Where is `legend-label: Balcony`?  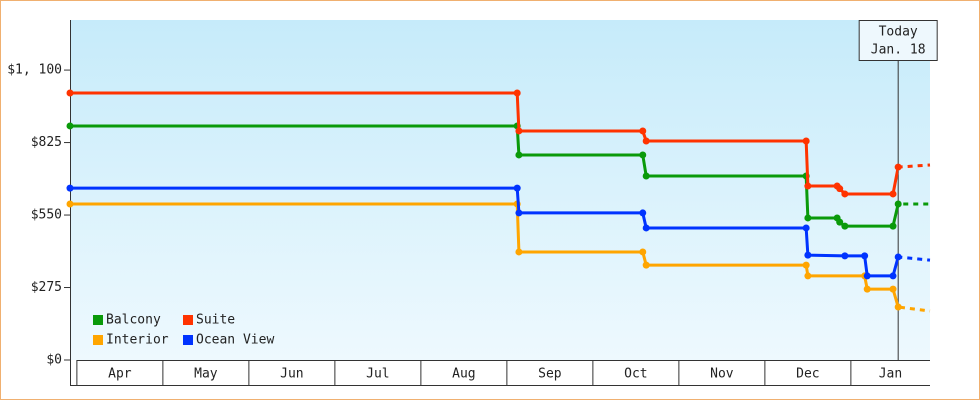 legend-label: Balcony is located at coordinates (133, 320).